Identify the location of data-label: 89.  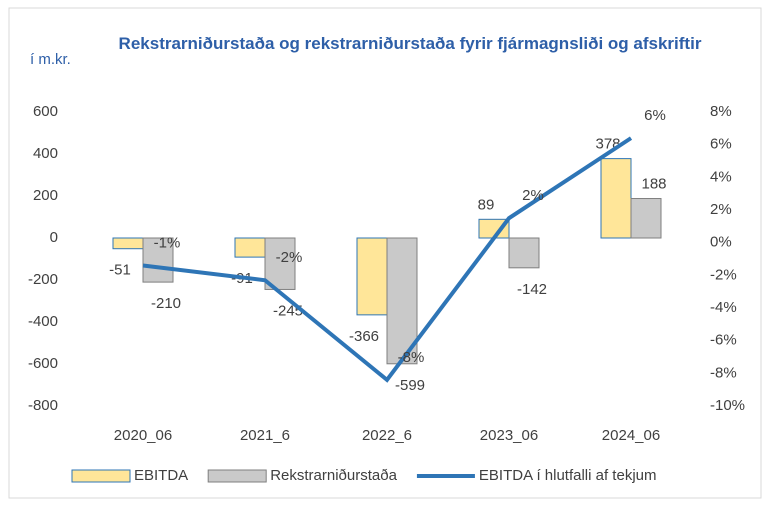
(486, 204).